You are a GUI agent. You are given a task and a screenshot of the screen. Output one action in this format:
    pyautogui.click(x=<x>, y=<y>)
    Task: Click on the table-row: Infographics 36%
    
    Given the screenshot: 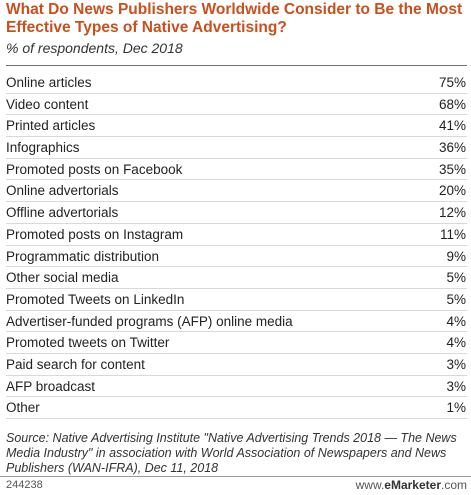 What is the action you would take?
    pyautogui.click(x=236, y=148)
    